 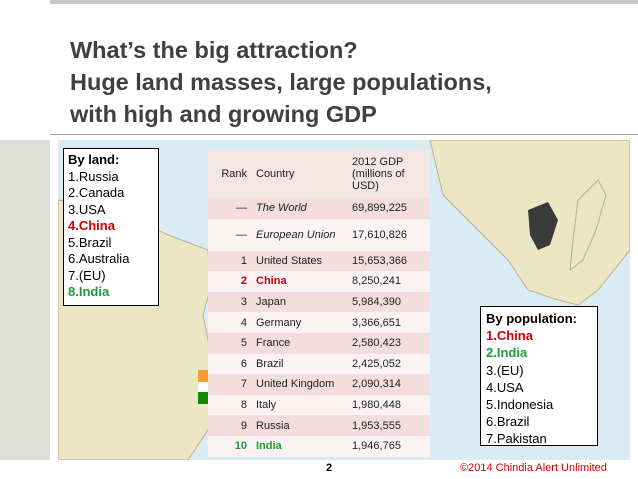 I want to click on table-row: 3 Japan 5,984,390, so click(x=319, y=302).